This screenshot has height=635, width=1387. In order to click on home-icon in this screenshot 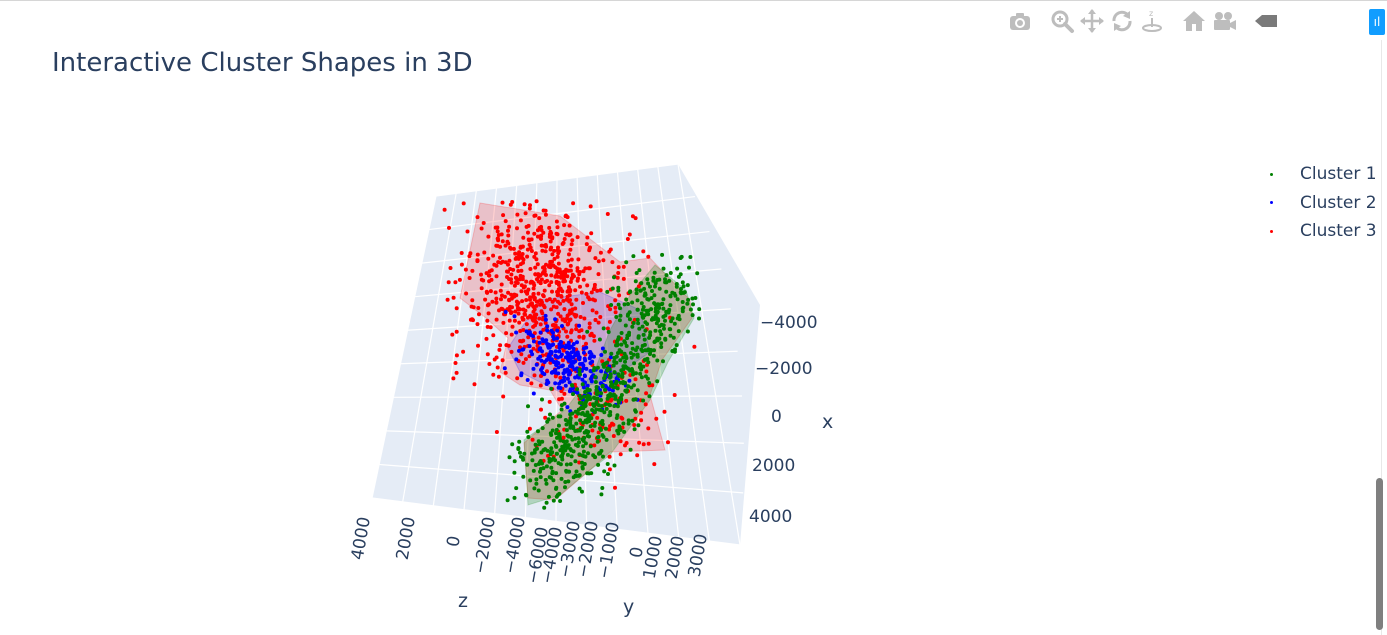, I will do `click(1194, 21)`.